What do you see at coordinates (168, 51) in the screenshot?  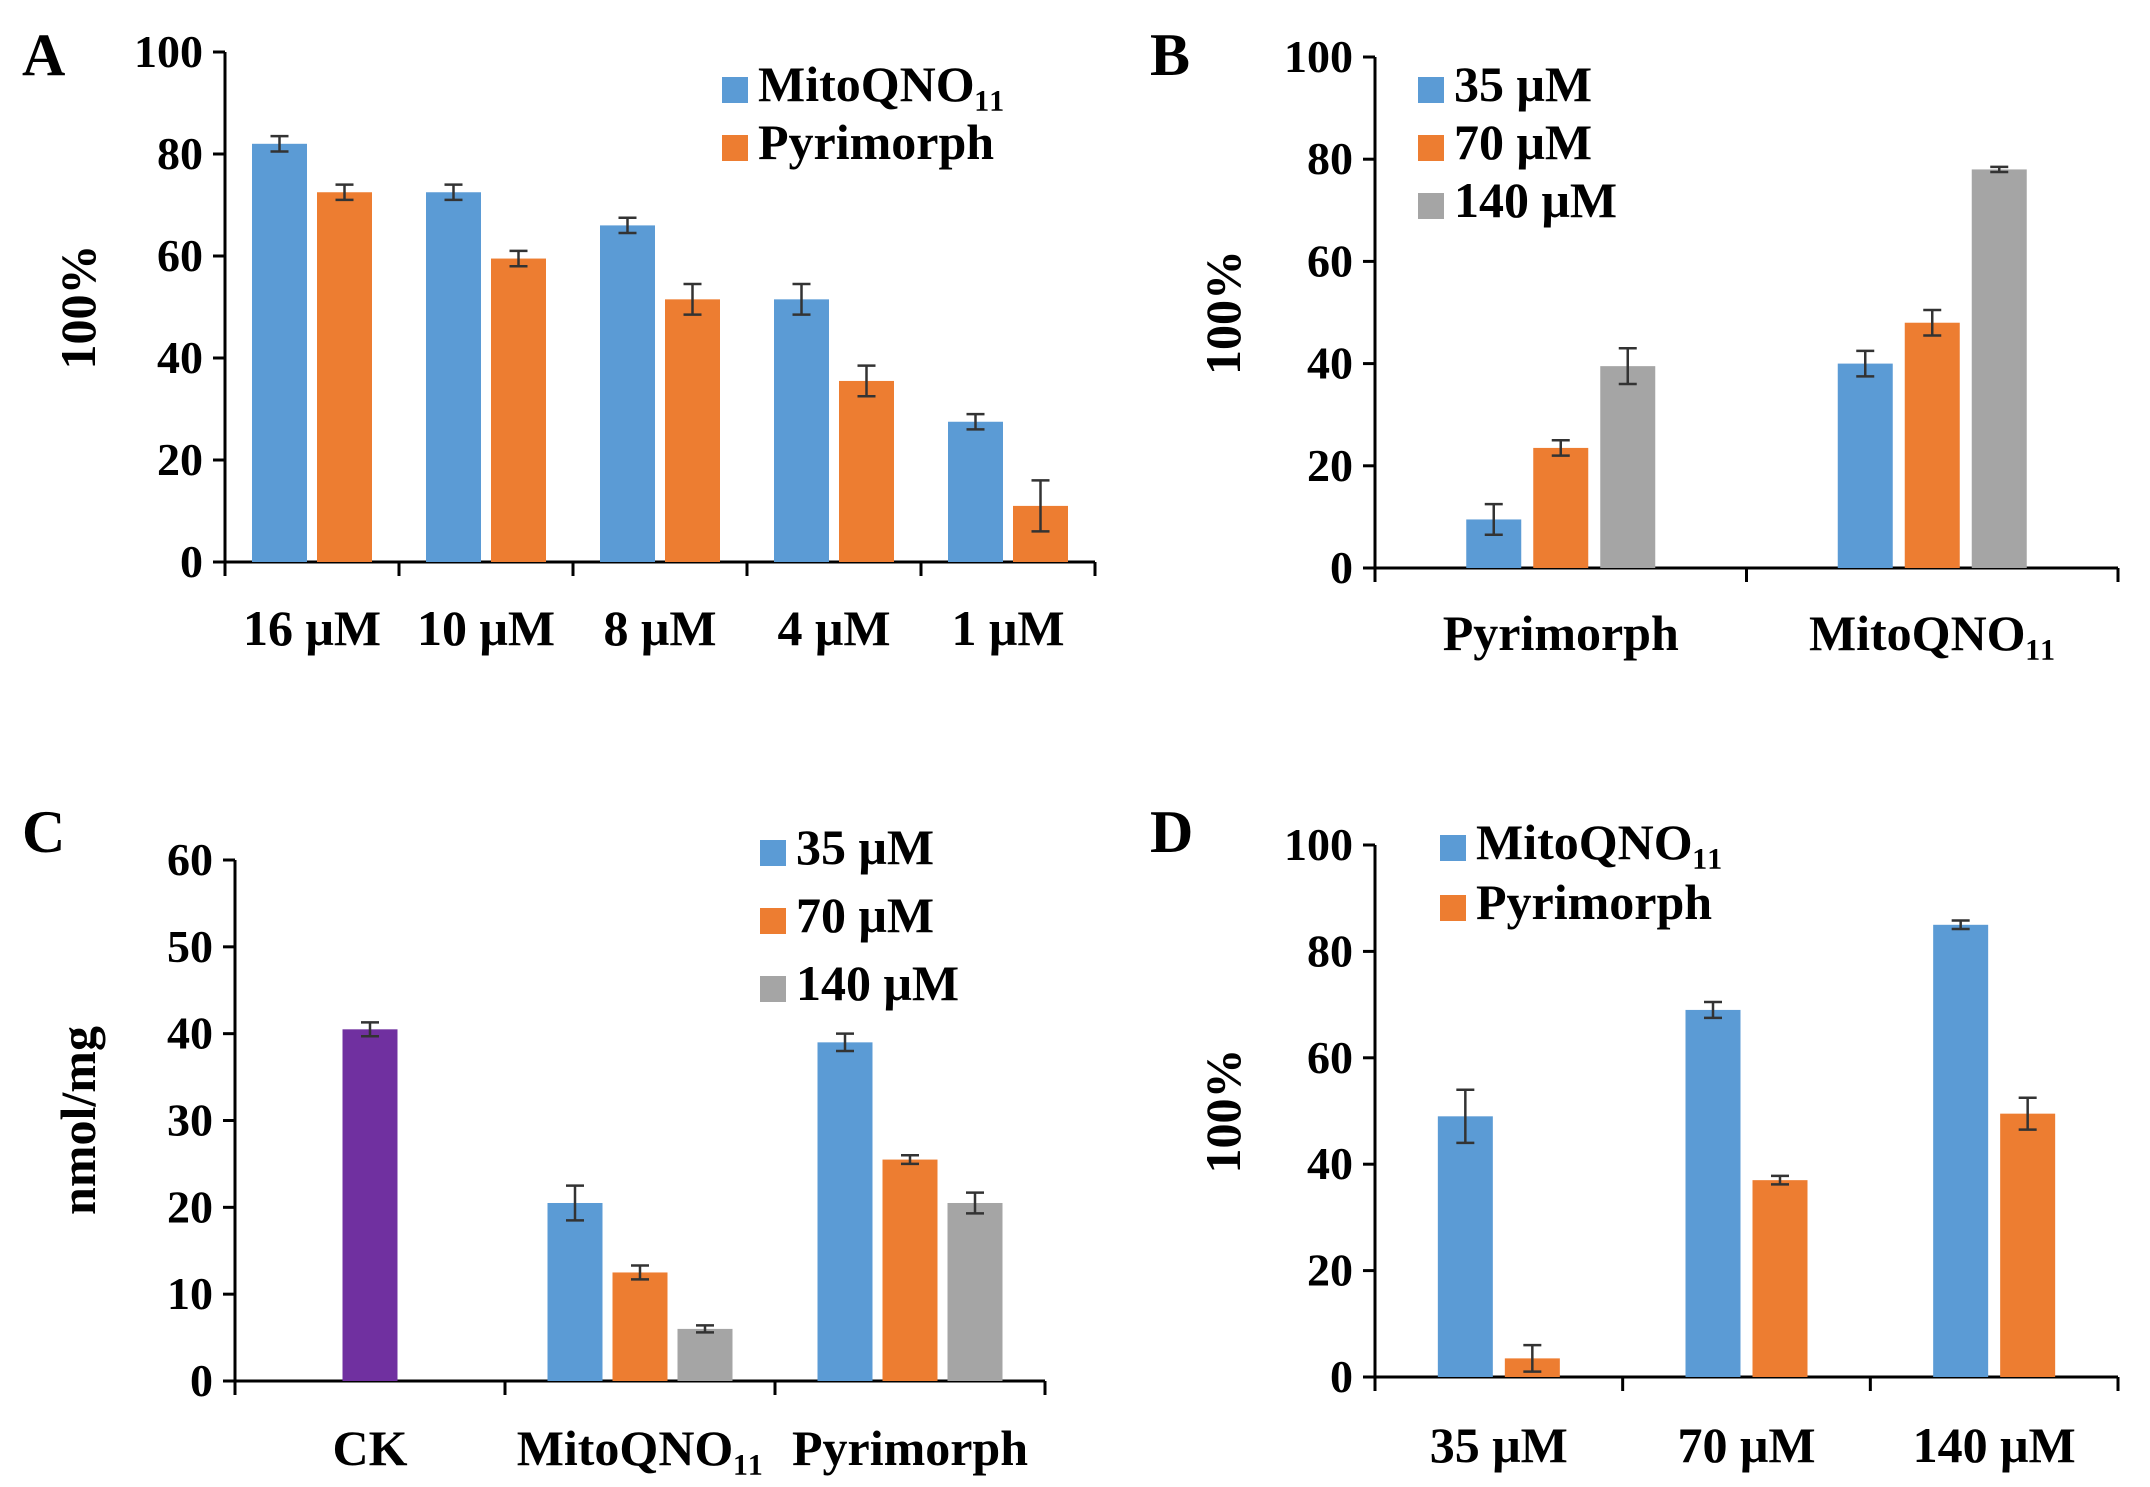 I see `panel-a-y-tick-label: 100` at bounding box center [168, 51].